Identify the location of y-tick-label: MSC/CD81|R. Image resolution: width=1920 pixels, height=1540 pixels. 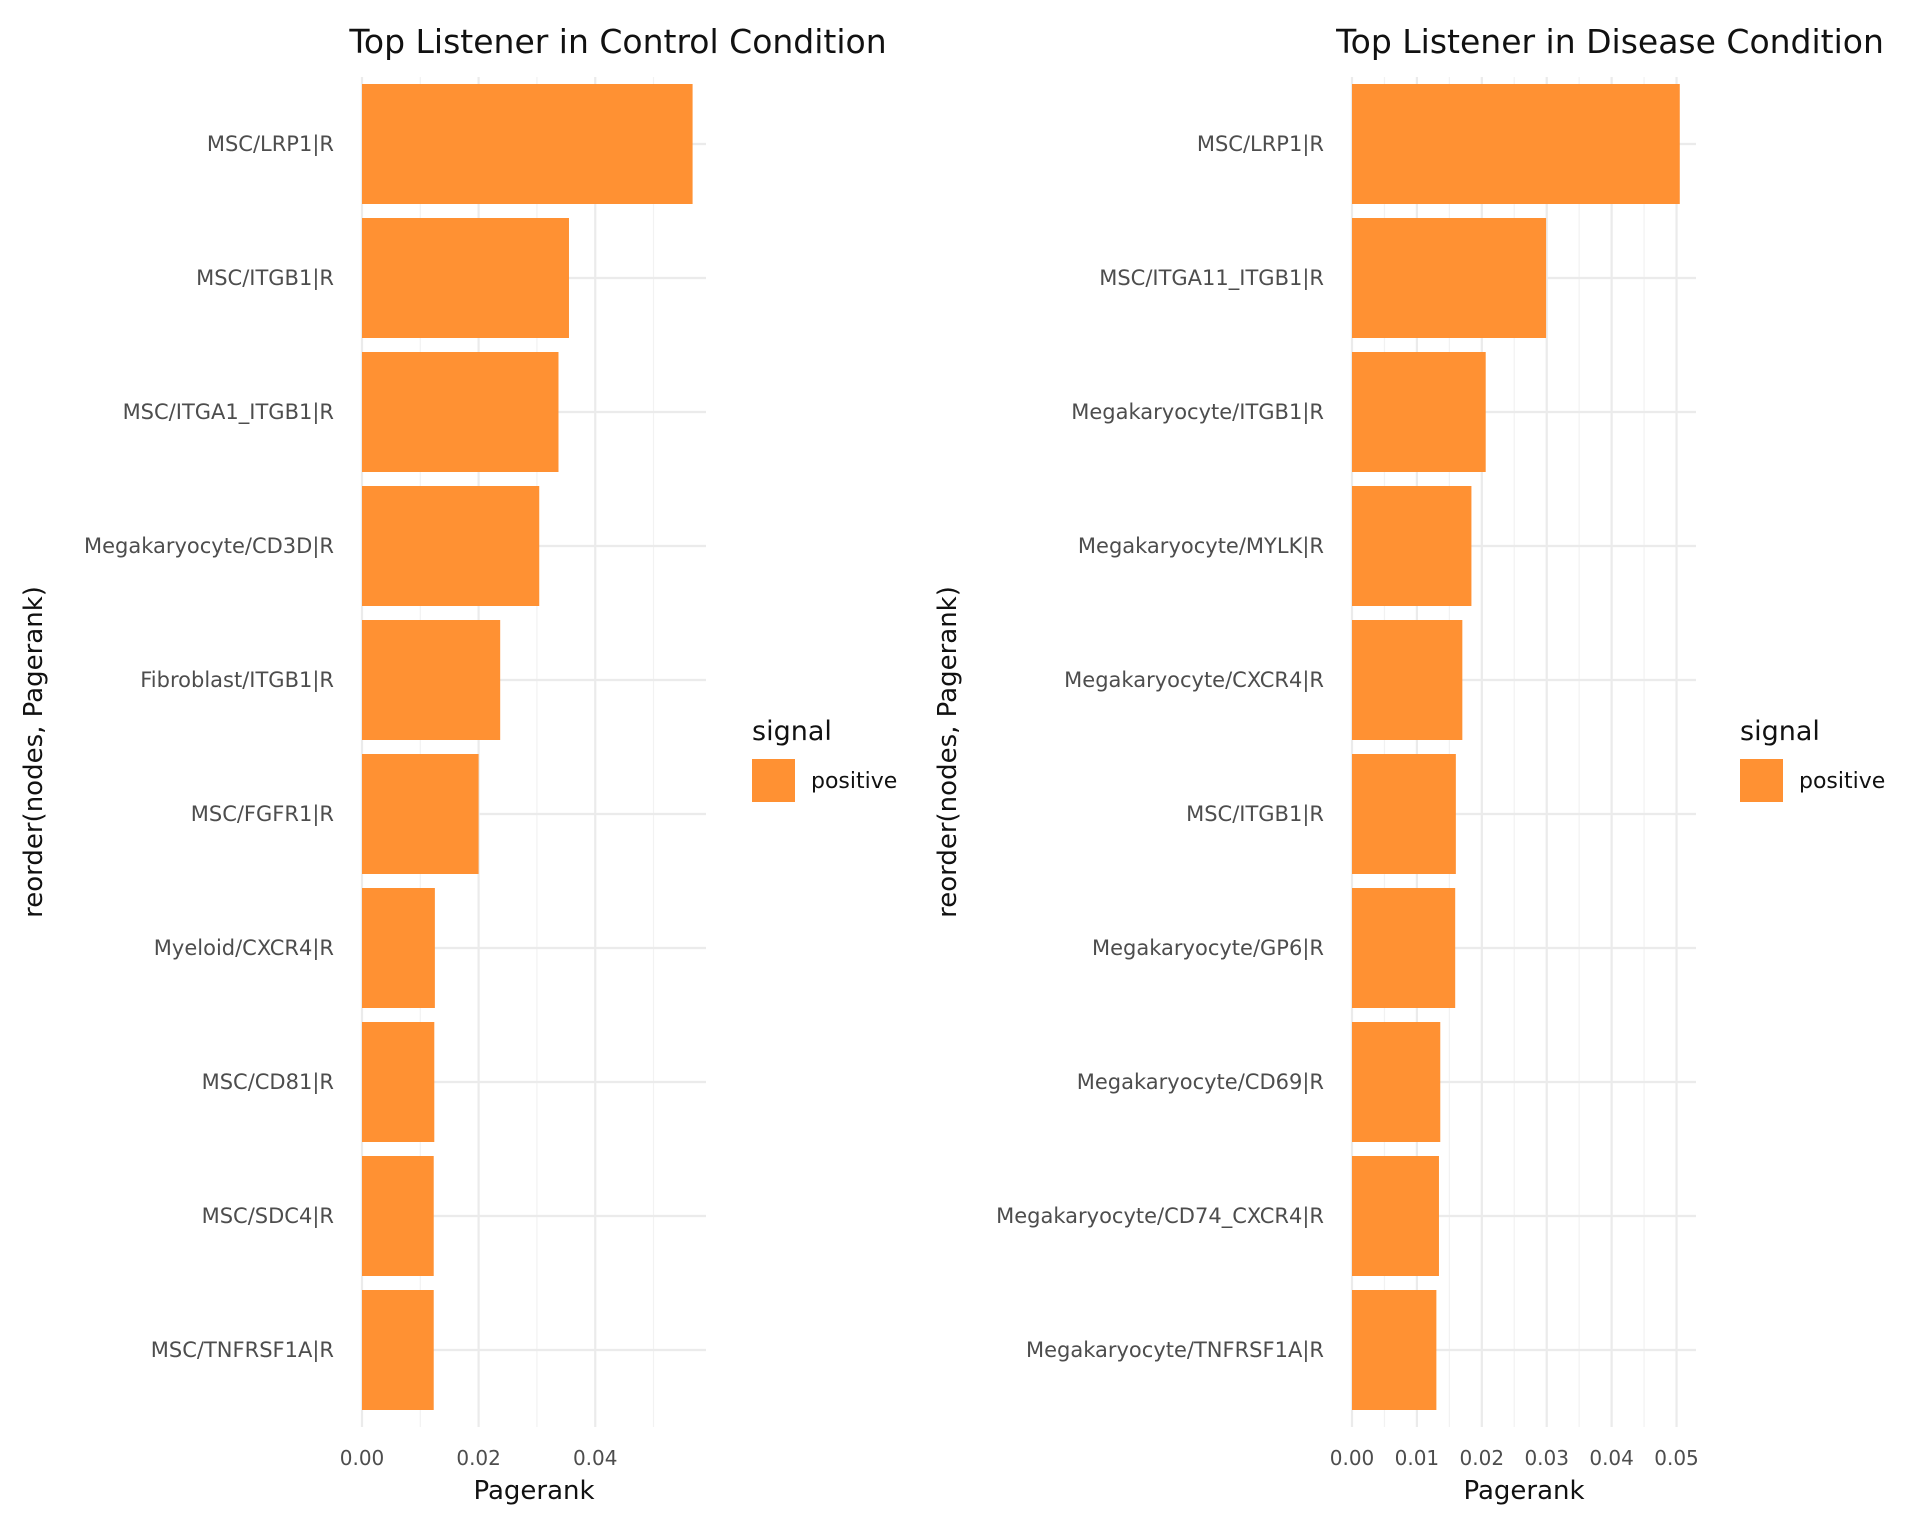
(268, 1082).